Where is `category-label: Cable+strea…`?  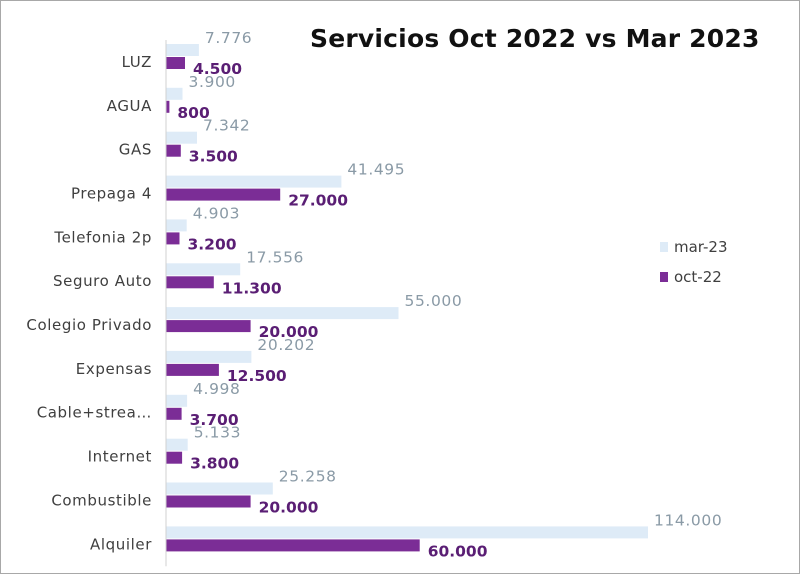 category-label: Cable+strea… is located at coordinates (94, 413).